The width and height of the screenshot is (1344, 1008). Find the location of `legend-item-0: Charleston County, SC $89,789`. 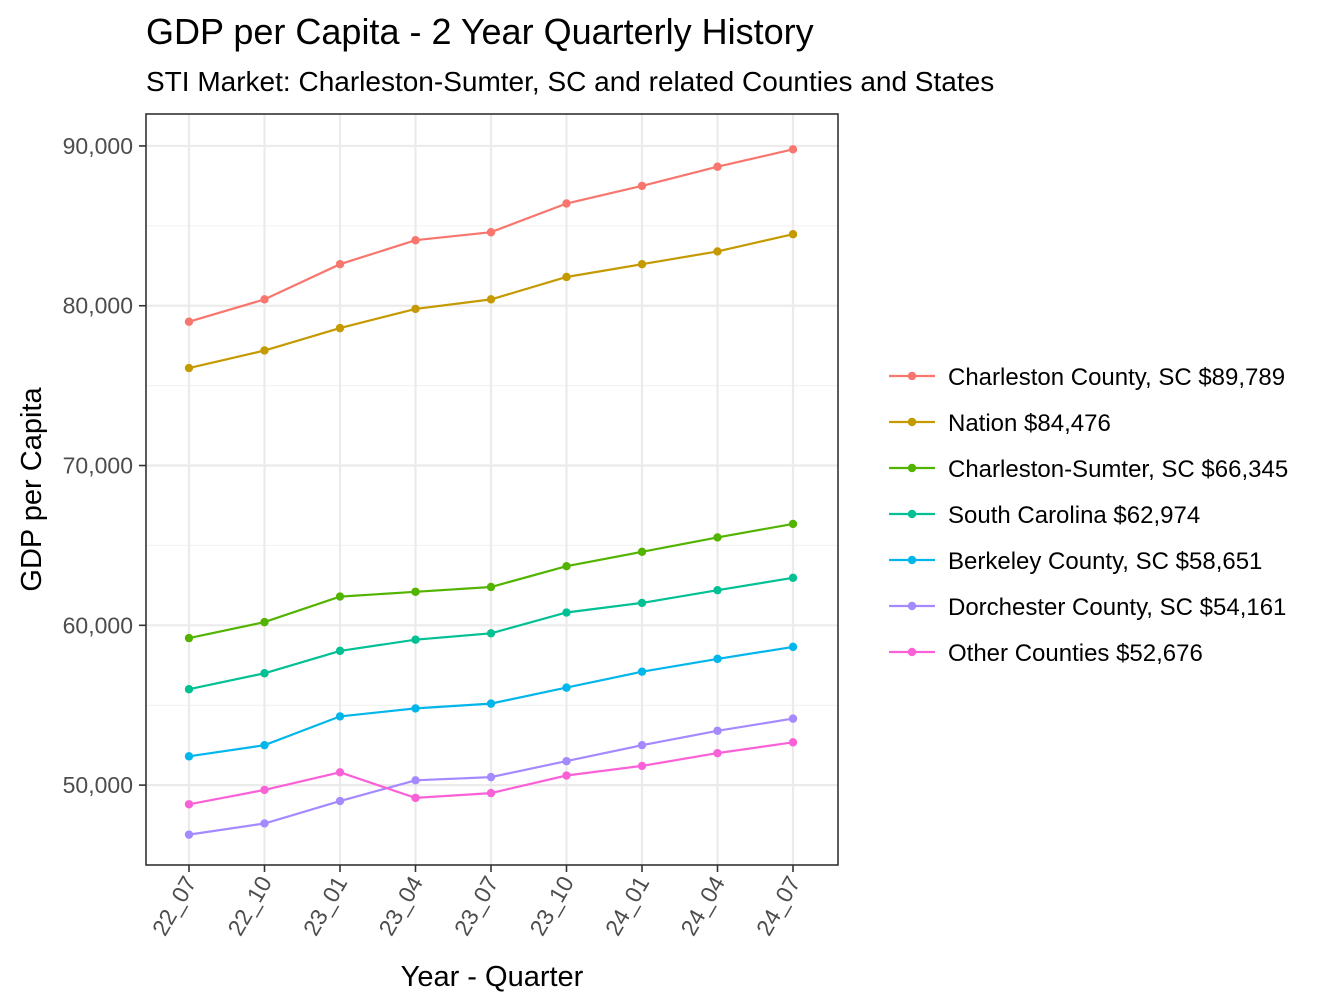

legend-item-0: Charleston County, SC $89,789 is located at coordinates (1087, 377).